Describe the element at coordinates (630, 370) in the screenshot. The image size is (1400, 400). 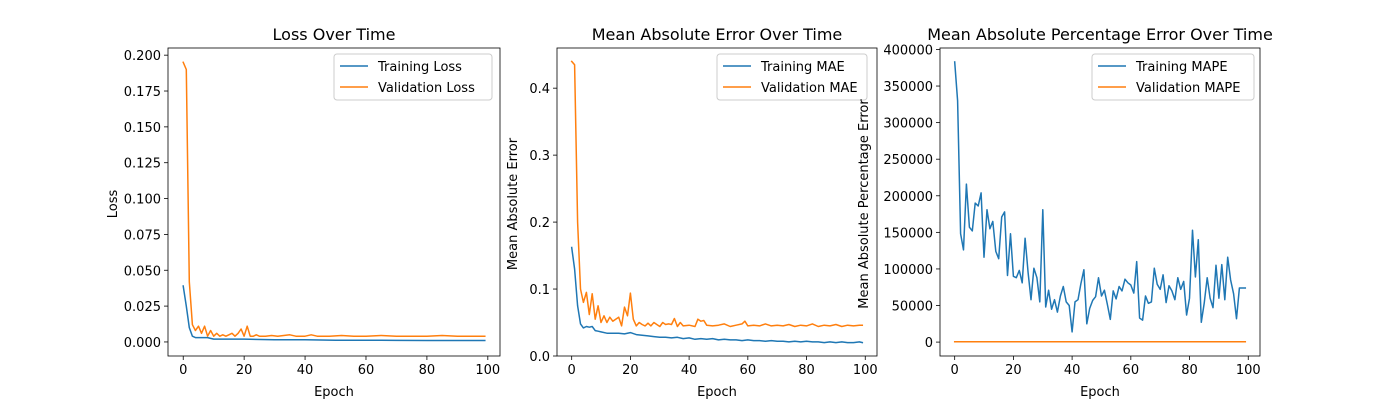
I see `mae-xtick-label: 20` at that location.